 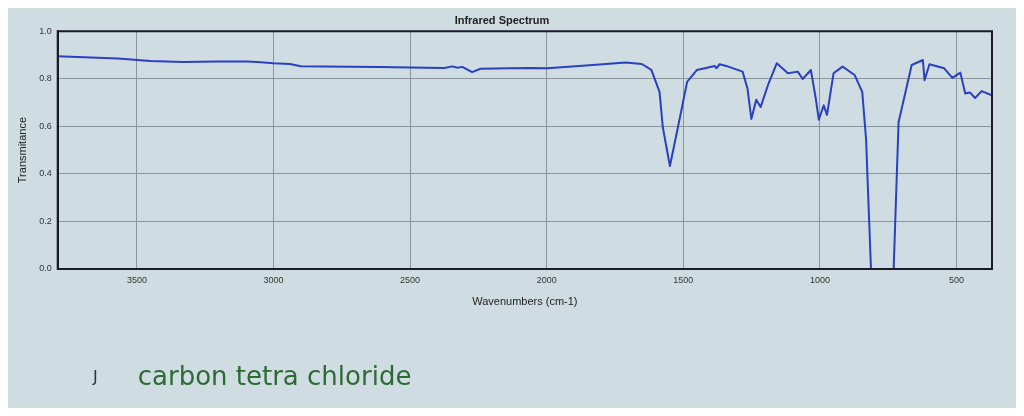 I want to click on x-tick-label: 1500, so click(x=683, y=279).